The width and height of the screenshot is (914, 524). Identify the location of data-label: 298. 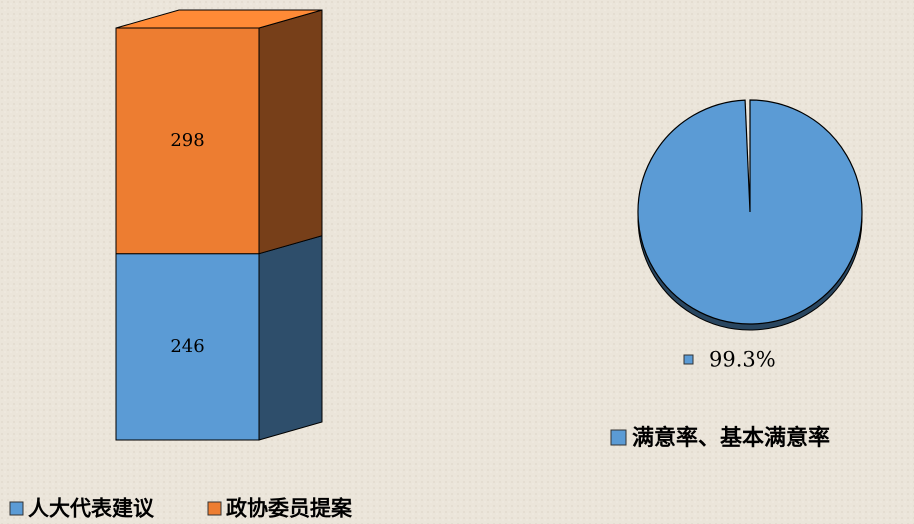
(187, 140).